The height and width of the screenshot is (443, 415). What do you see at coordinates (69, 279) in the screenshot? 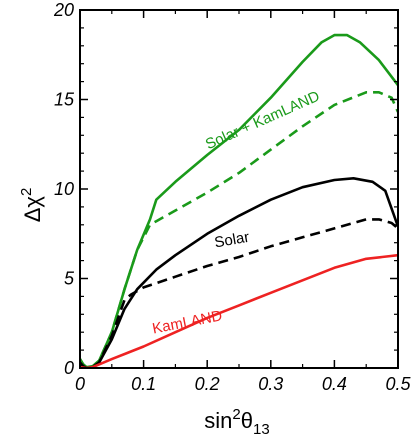
I see `y-tick-label: 5` at bounding box center [69, 279].